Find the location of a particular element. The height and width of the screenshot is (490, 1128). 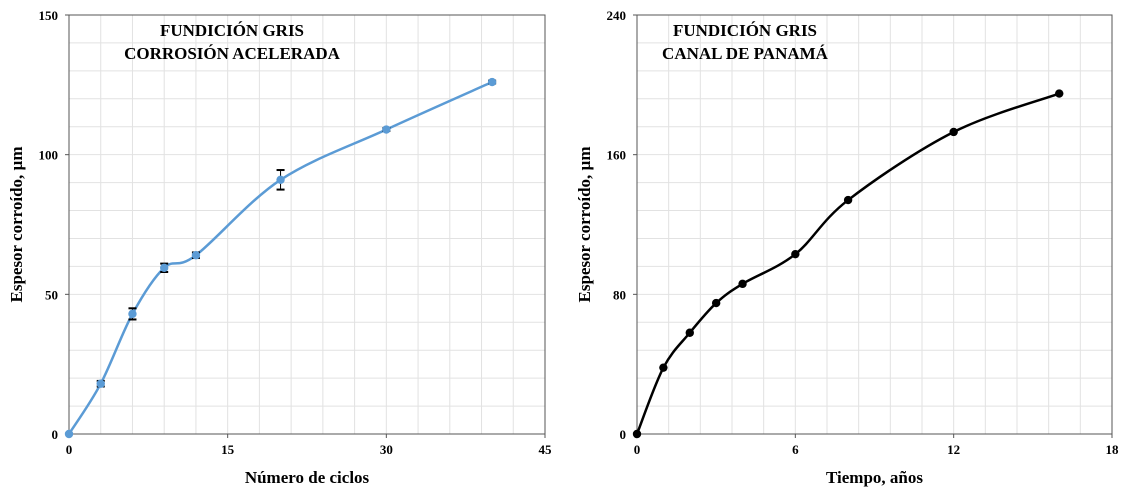

y-tick-label: 80 is located at coordinates (619, 294).